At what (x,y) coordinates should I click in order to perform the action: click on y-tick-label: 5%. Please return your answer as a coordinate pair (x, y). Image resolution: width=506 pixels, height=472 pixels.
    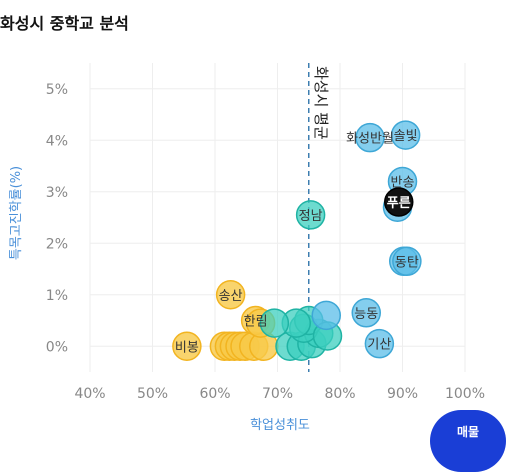
    Looking at the image, I should click on (57, 90).